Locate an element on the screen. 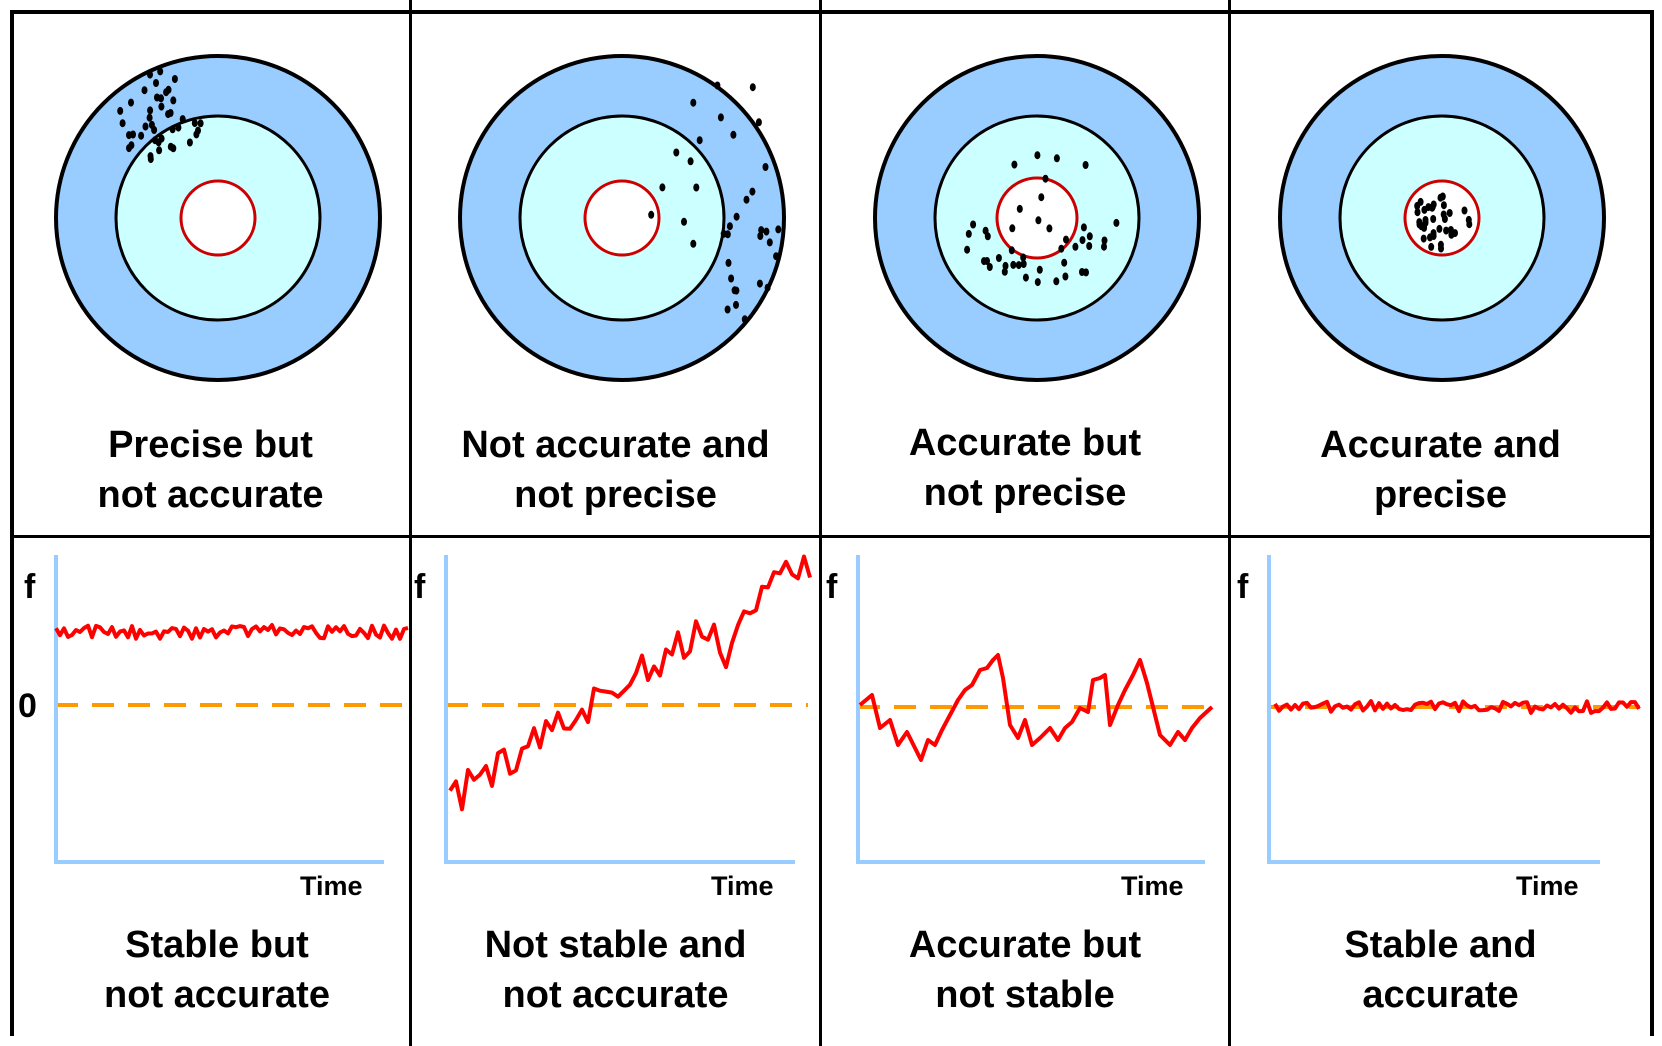 This screenshot has height=1046, width=1662. target-caption-1: Precise but not accurate is located at coordinates (210, 470).